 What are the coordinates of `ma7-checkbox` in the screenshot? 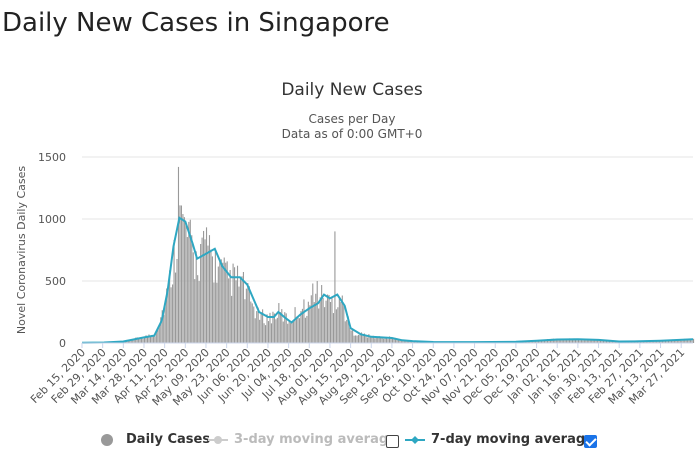 It's located at (590, 441).